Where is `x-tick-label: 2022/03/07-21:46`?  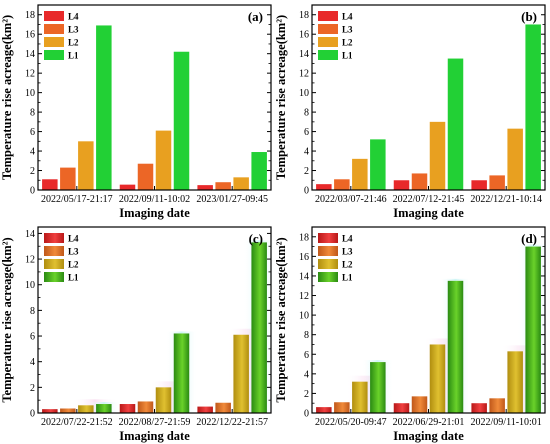 x-tick-label: 2022/03/07-21:46 is located at coordinates (351, 199).